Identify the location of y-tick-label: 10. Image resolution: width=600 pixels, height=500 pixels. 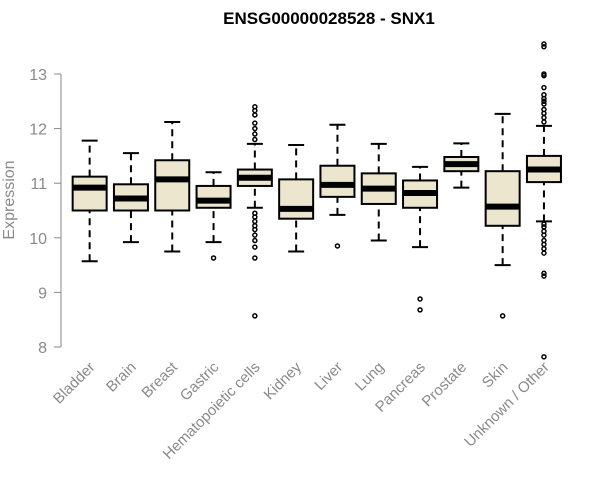
(38, 239).